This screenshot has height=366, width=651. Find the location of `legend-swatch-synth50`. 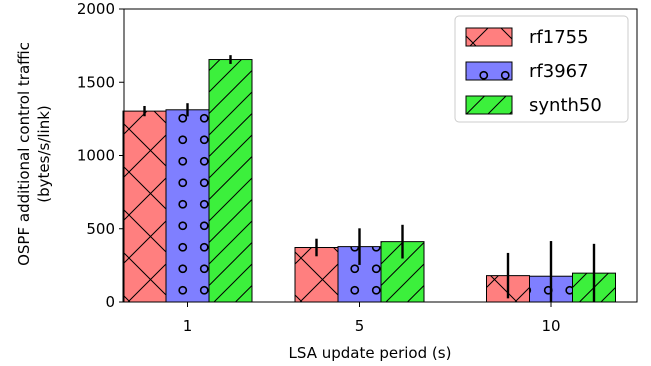

legend-swatch-synth50 is located at coordinates (489, 105).